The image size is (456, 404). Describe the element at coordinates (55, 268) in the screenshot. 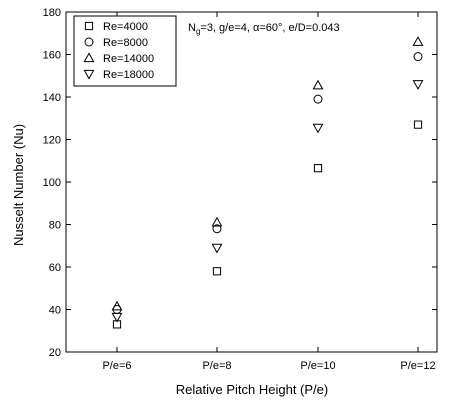

I see `y-tick-label: 60` at that location.